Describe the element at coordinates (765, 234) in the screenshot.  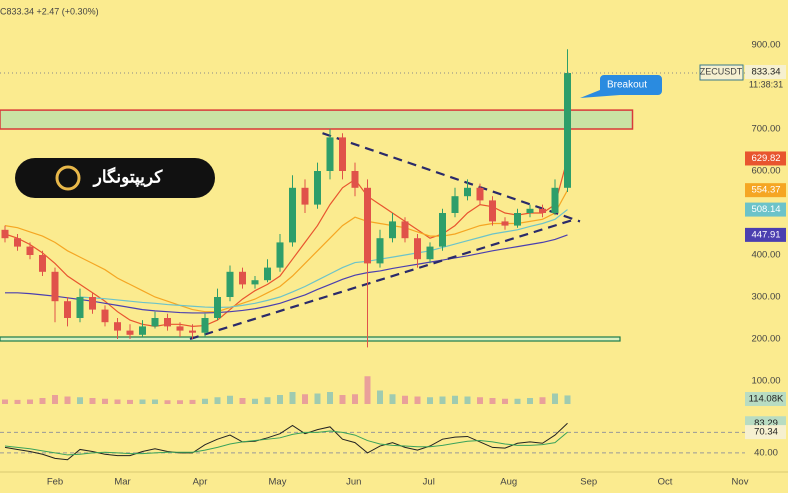
I see `ma-tag: 447.91` at that location.